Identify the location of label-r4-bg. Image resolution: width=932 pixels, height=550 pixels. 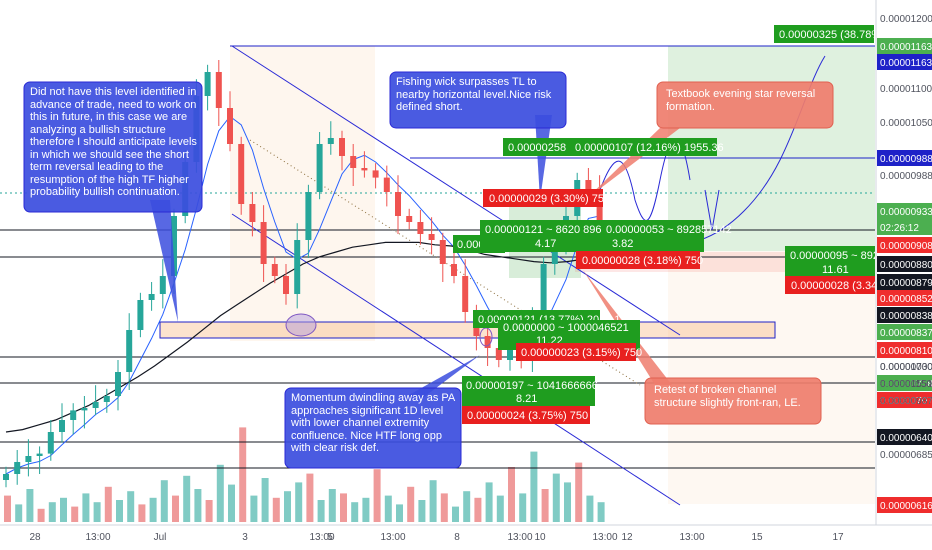
(576, 352).